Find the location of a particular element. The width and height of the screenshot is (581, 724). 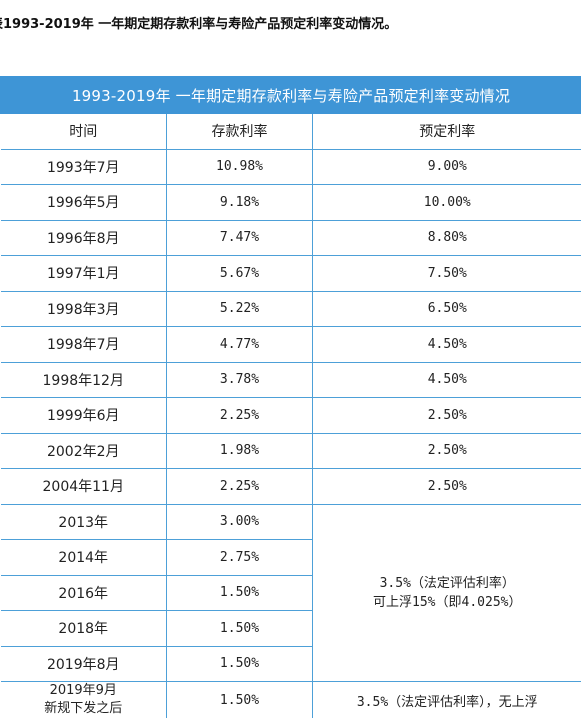

column-header-preset-rate: 预定利率 is located at coordinates (446, 131).